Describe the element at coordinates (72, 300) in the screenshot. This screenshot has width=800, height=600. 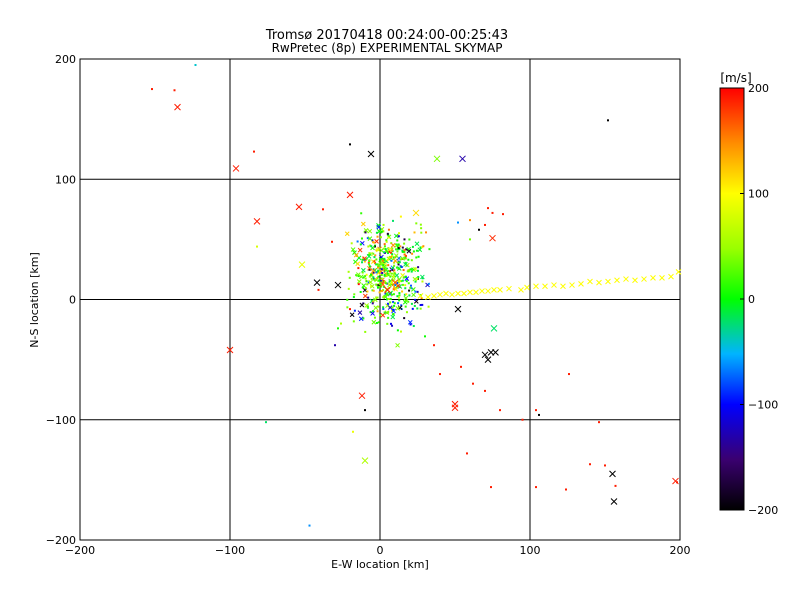
I see `y-tick-label: 0` at that location.